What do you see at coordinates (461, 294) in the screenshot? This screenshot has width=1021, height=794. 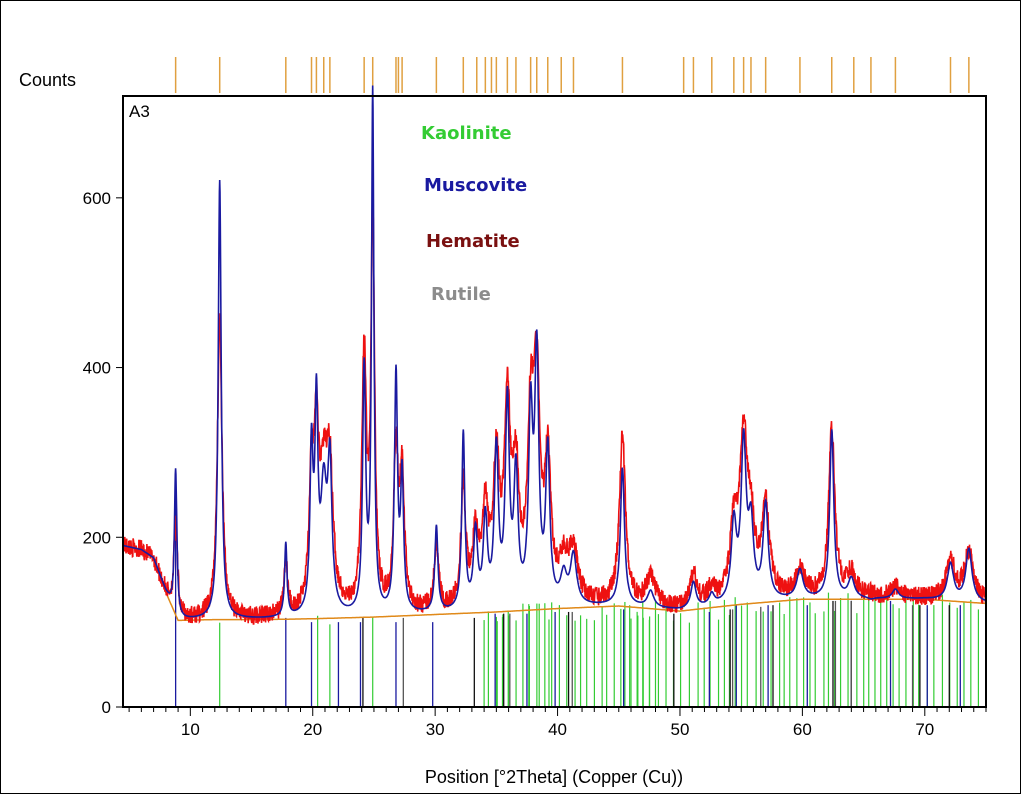 I see `legend-rutile: Rutile` at bounding box center [461, 294].